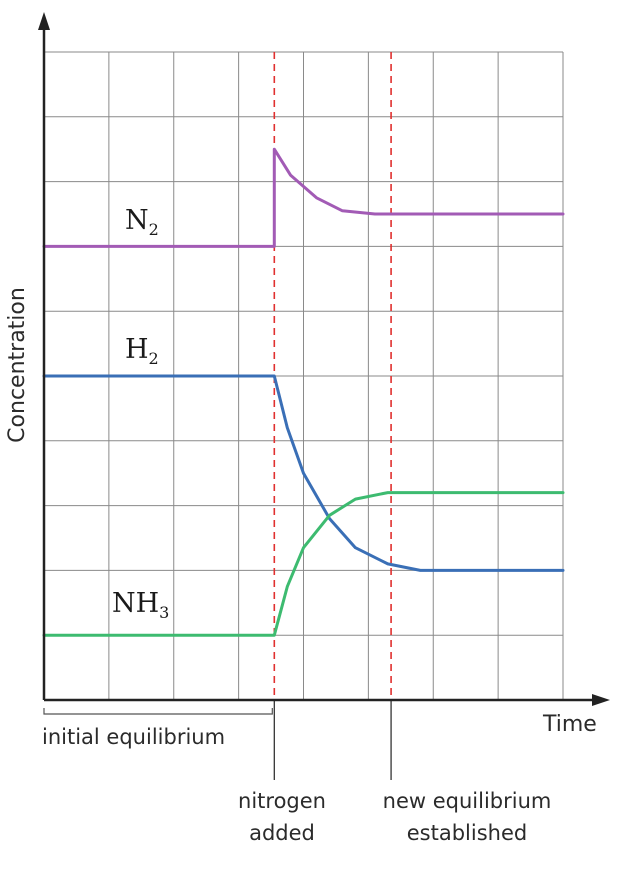 Image resolution: width=617 pixels, height=881 pixels. What do you see at coordinates (282, 833) in the screenshot?
I see `marker-label-line: added` at bounding box center [282, 833].